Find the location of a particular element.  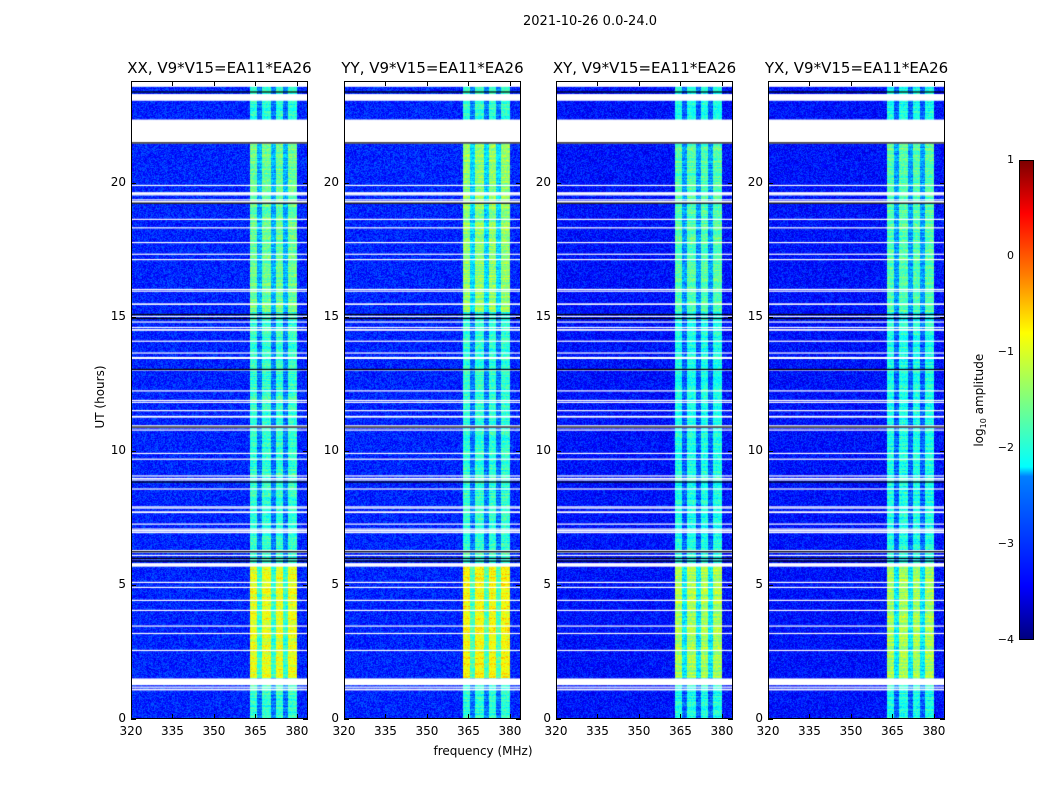

colorbar-tick-label: −4 is located at coordinates (1005, 639).